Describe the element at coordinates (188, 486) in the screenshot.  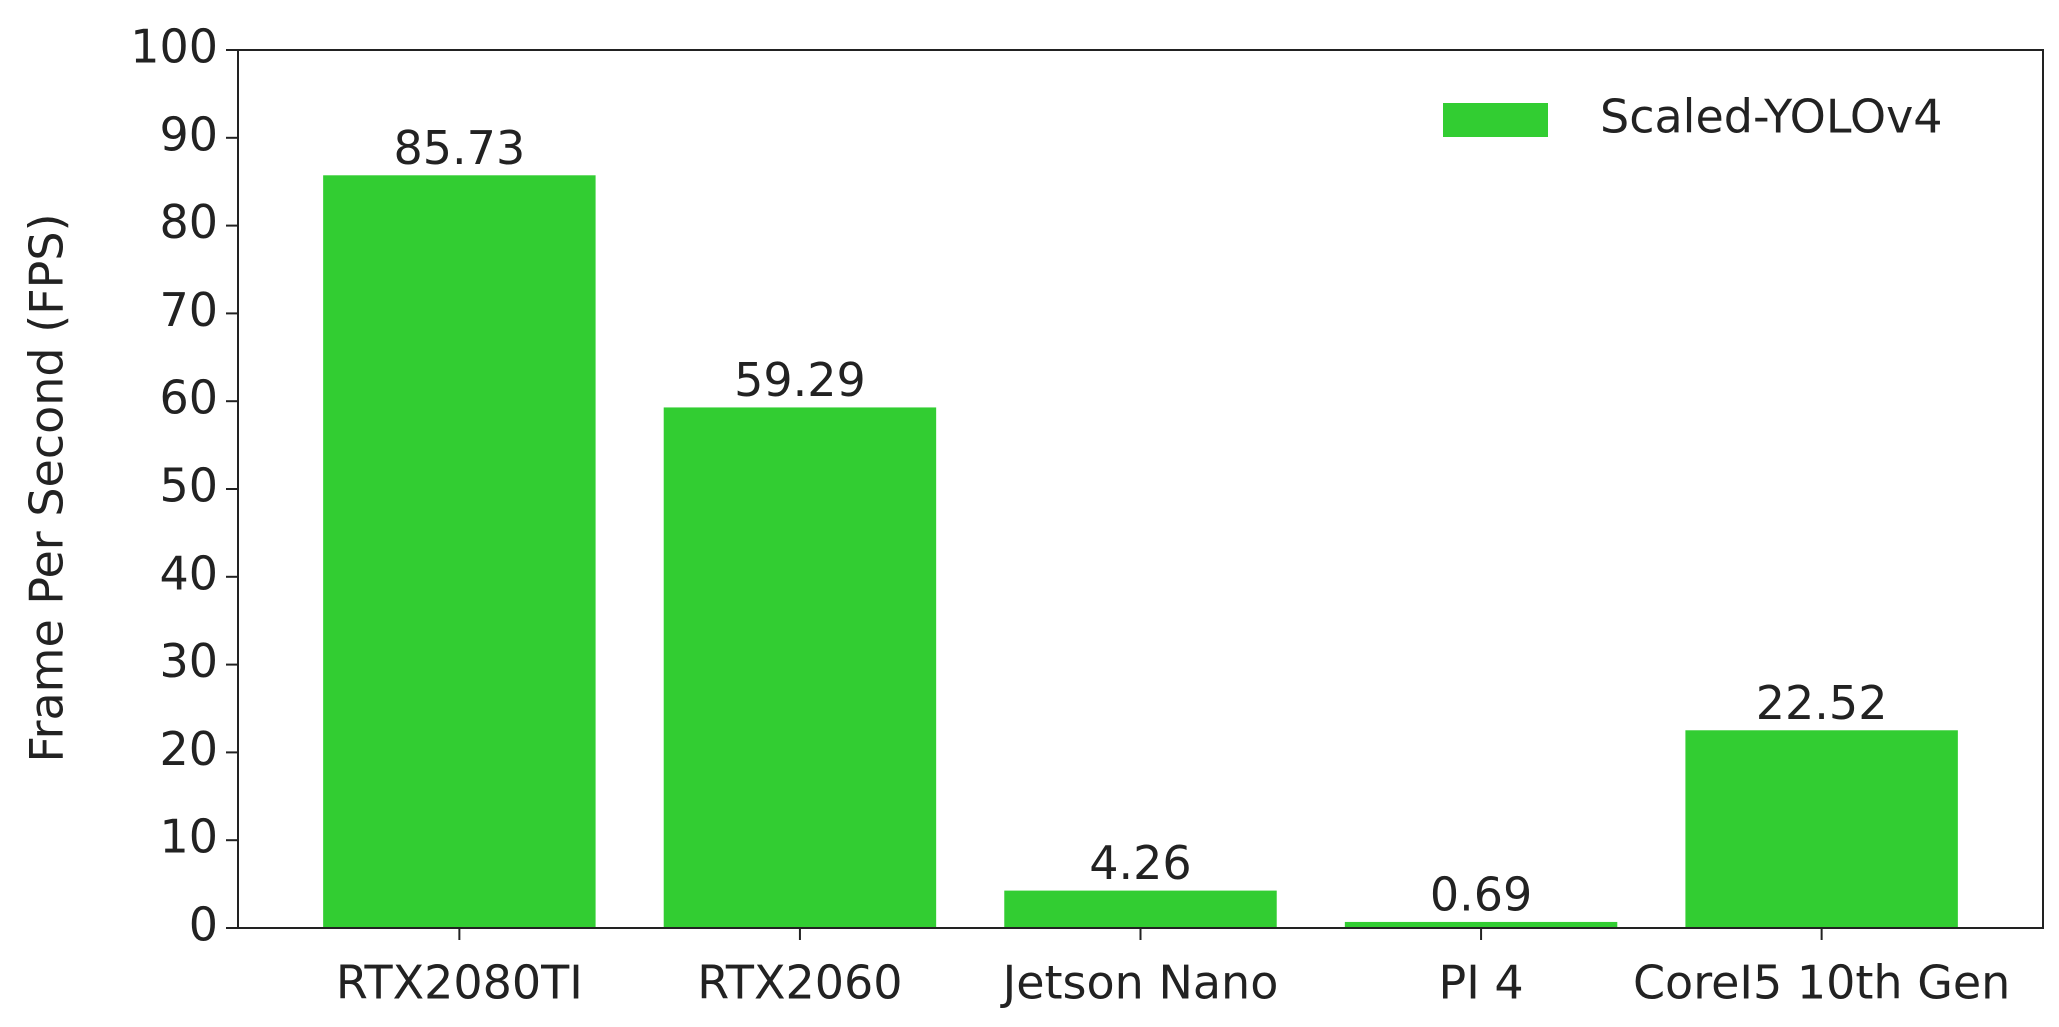
I see `y-tick-label: 50` at that location.